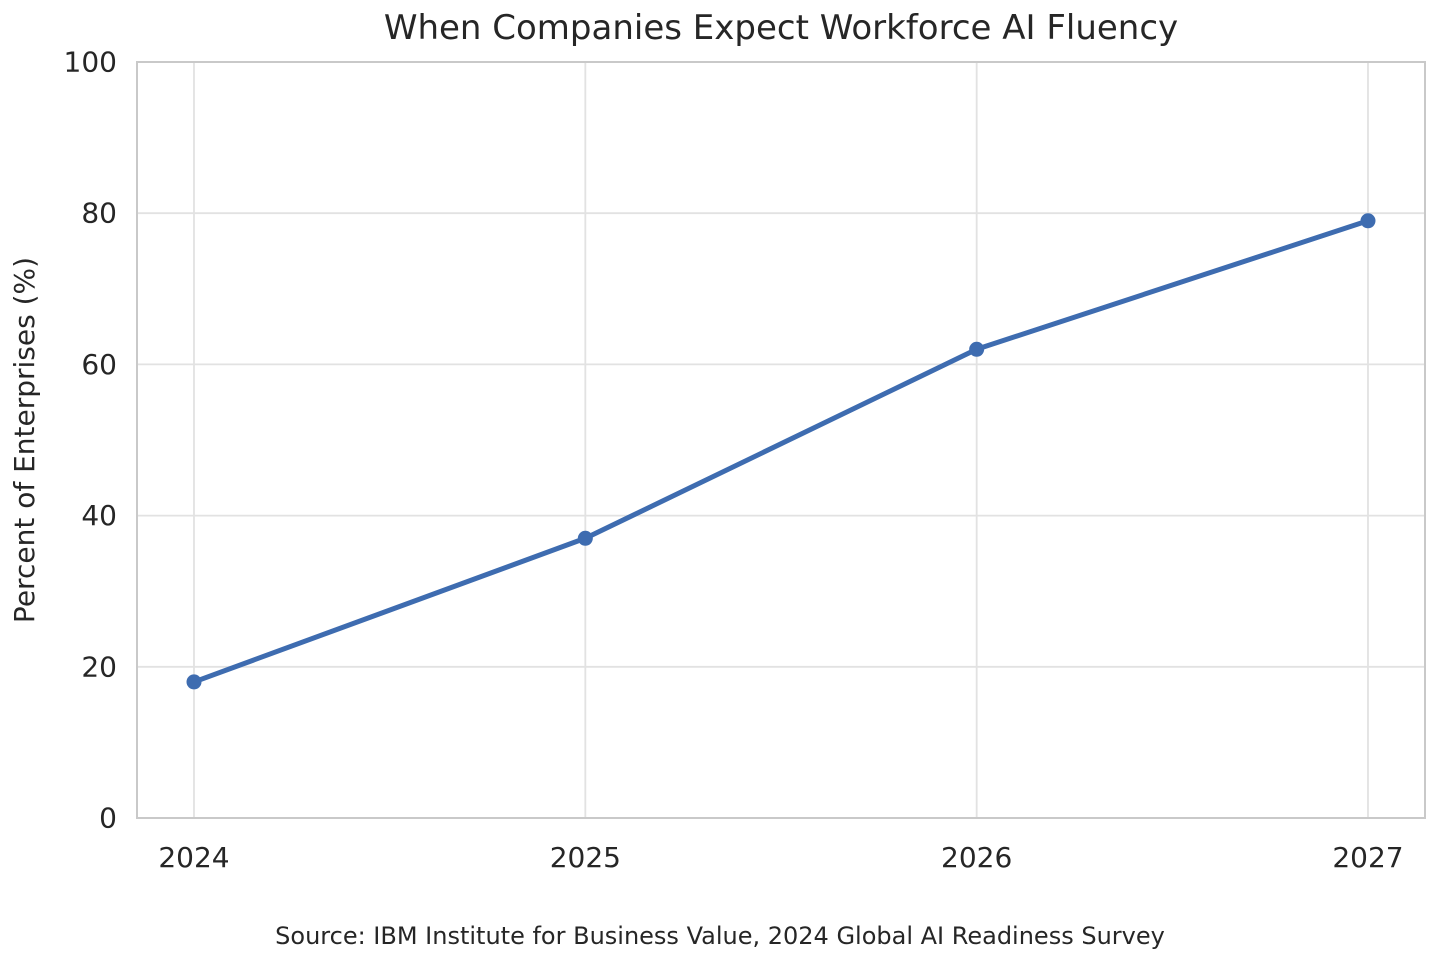 The height and width of the screenshot is (972, 1440). Describe the element at coordinates (585, 538) in the screenshot. I see `data-point-2025` at that location.